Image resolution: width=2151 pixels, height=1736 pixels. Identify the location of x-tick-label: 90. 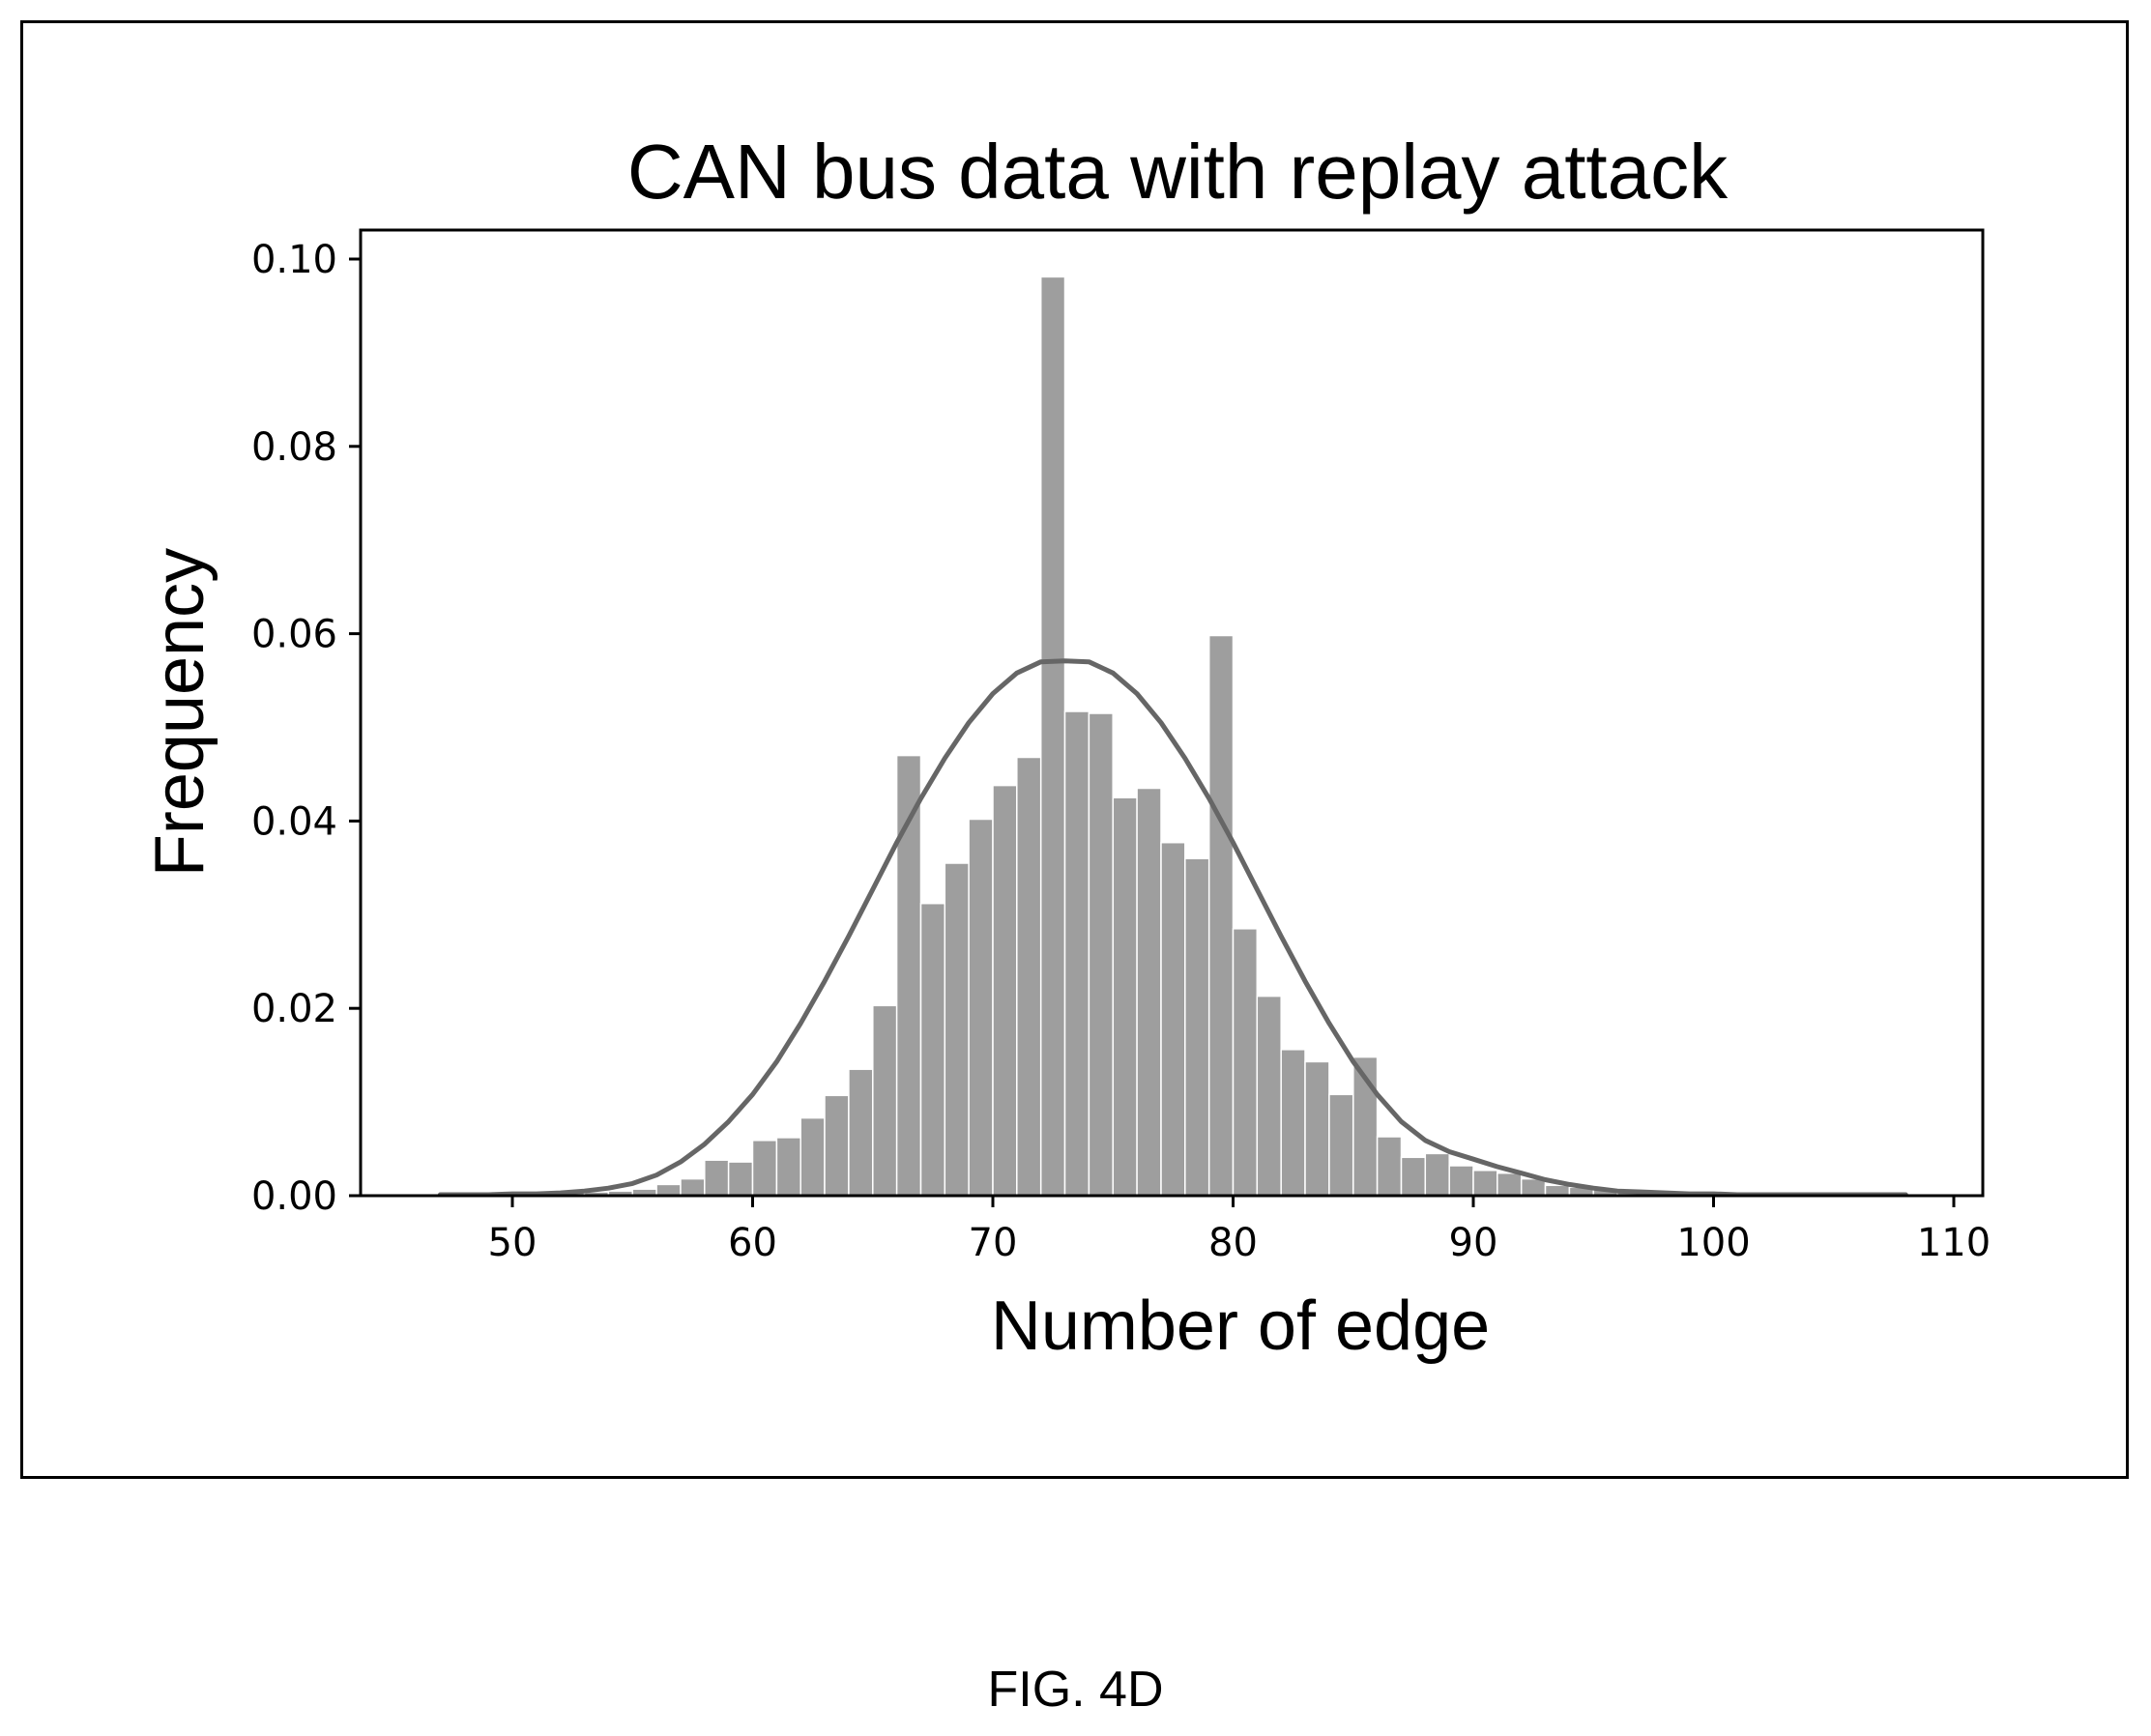
(1473, 1243).